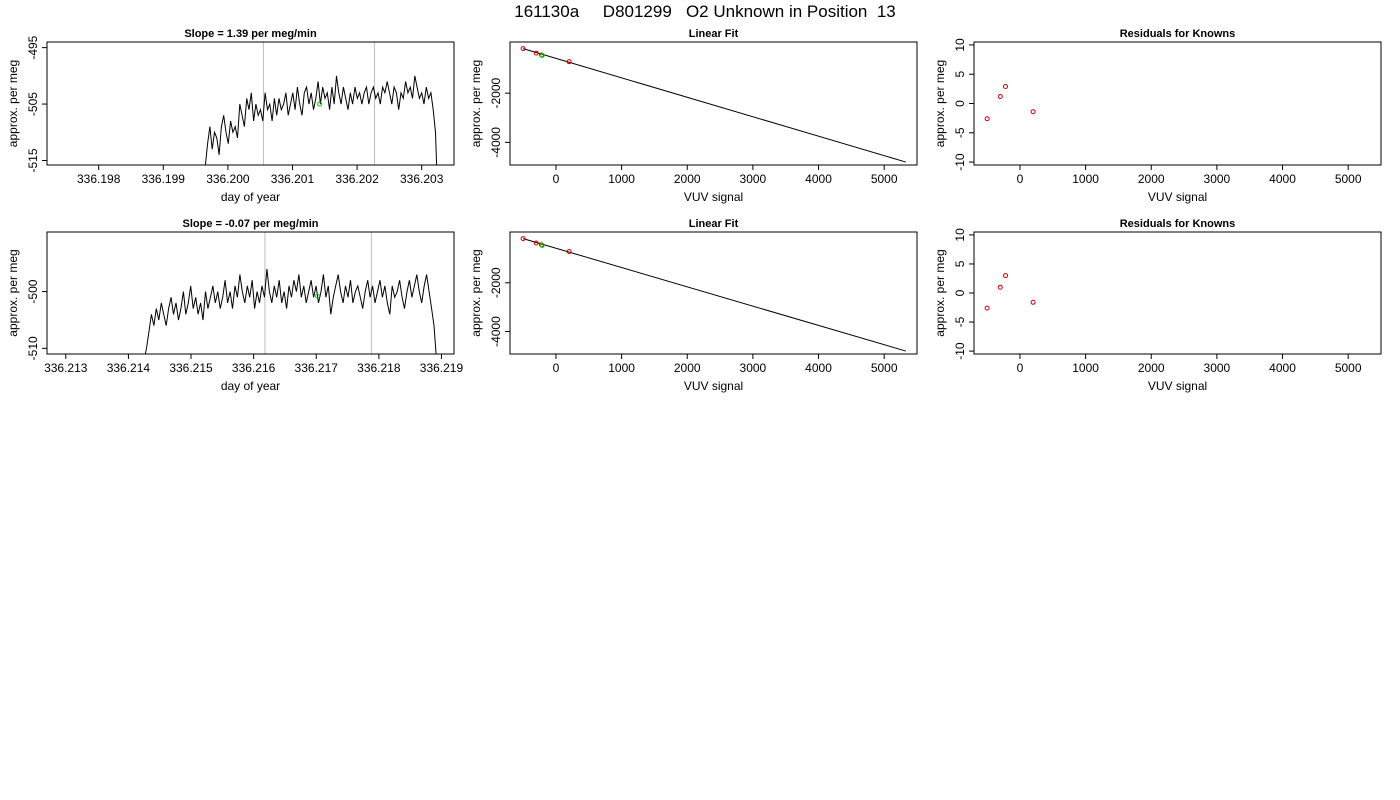 This screenshot has width=1400, height=800. Describe the element at coordinates (228, 179) in the screenshot. I see `x-tick-label: 336.200` at that location.